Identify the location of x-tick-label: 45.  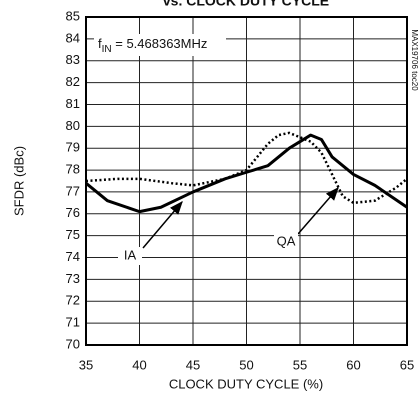
(193, 364).